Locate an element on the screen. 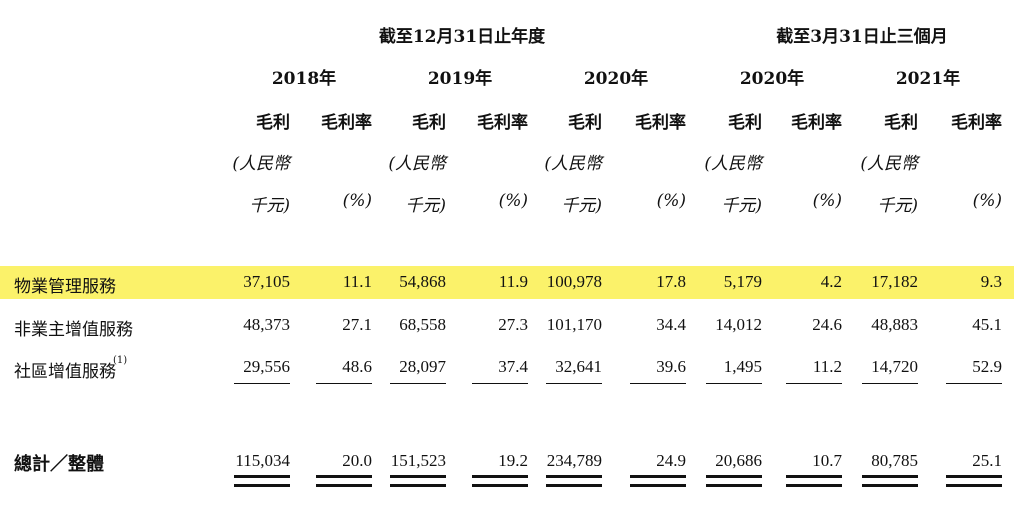  year-header-2020: 2020年 is located at coordinates (616, 79).